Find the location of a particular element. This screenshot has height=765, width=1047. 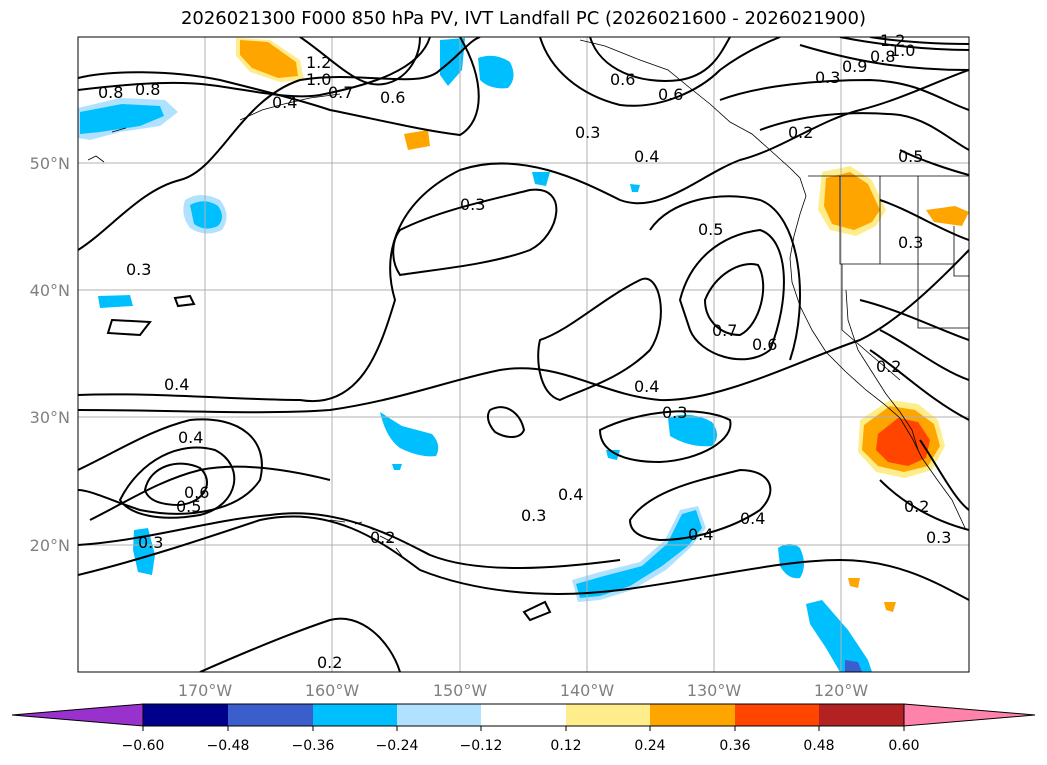

lat-label: 20°N is located at coordinates (50, 545).